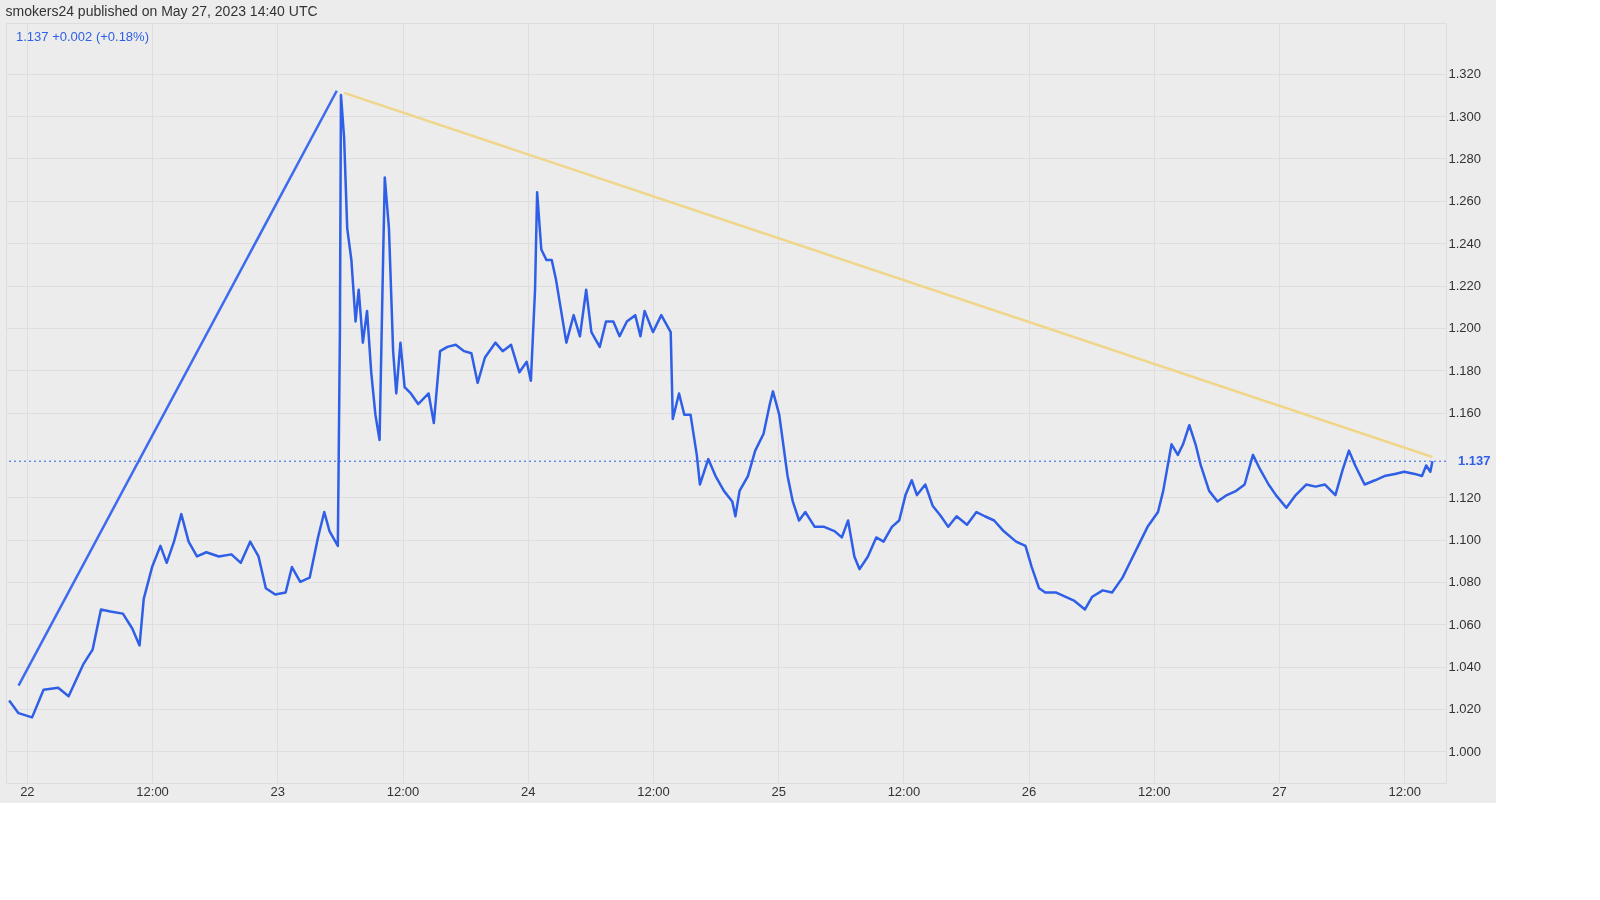 The image size is (1600, 900). I want to click on y-tick-label: 1.200, so click(1465, 328).